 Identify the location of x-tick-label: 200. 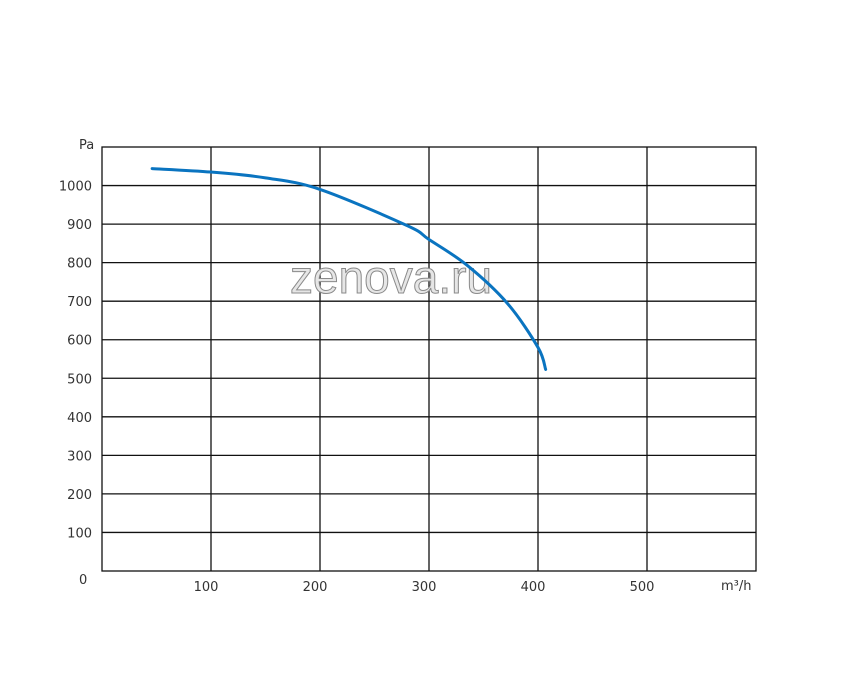
(315, 587).